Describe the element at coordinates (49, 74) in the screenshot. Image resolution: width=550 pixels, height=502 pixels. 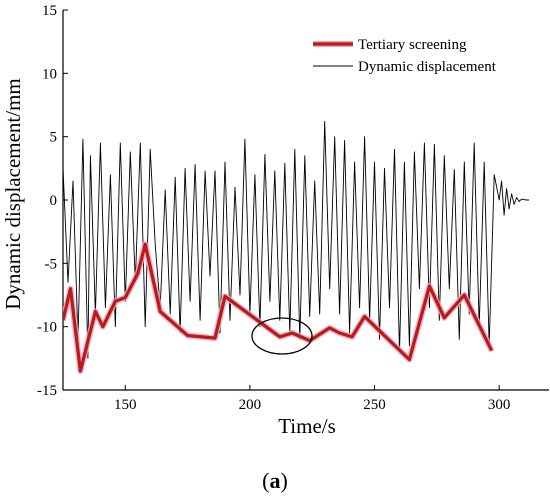
I see `y-tick-label: 10` at that location.